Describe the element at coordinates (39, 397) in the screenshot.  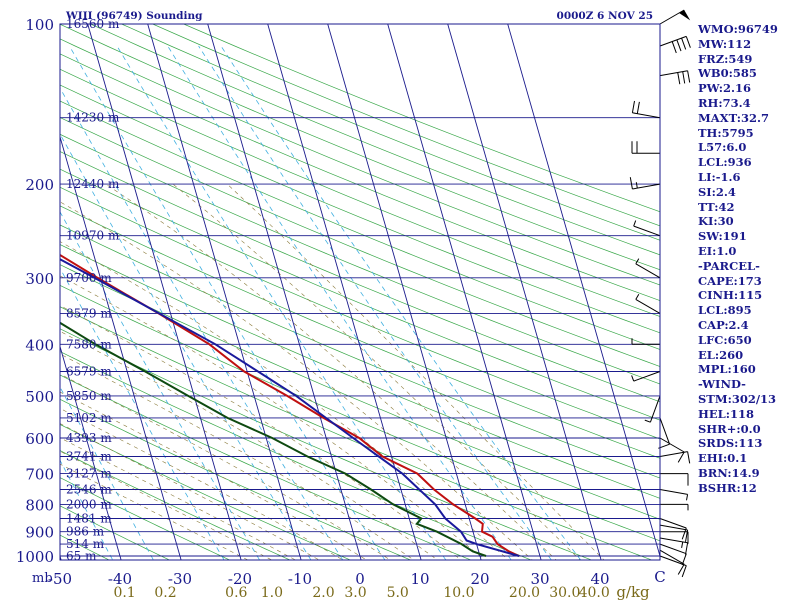
I see `pressure-tick-label: 500` at that location.